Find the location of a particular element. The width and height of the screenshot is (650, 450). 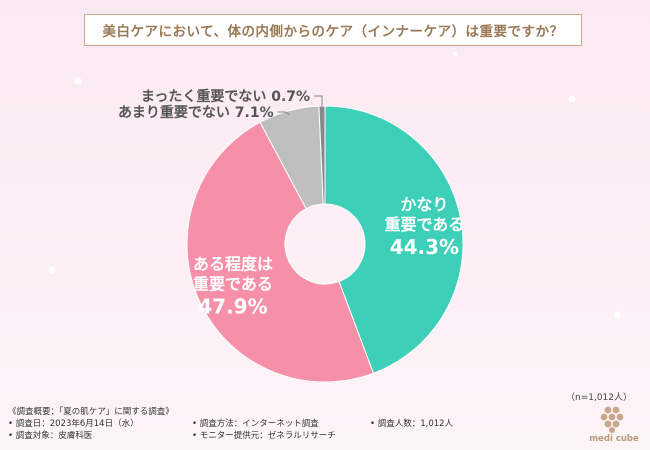

footer-survey-method: • 調査方法：インターネット調査 is located at coordinates (255, 424).